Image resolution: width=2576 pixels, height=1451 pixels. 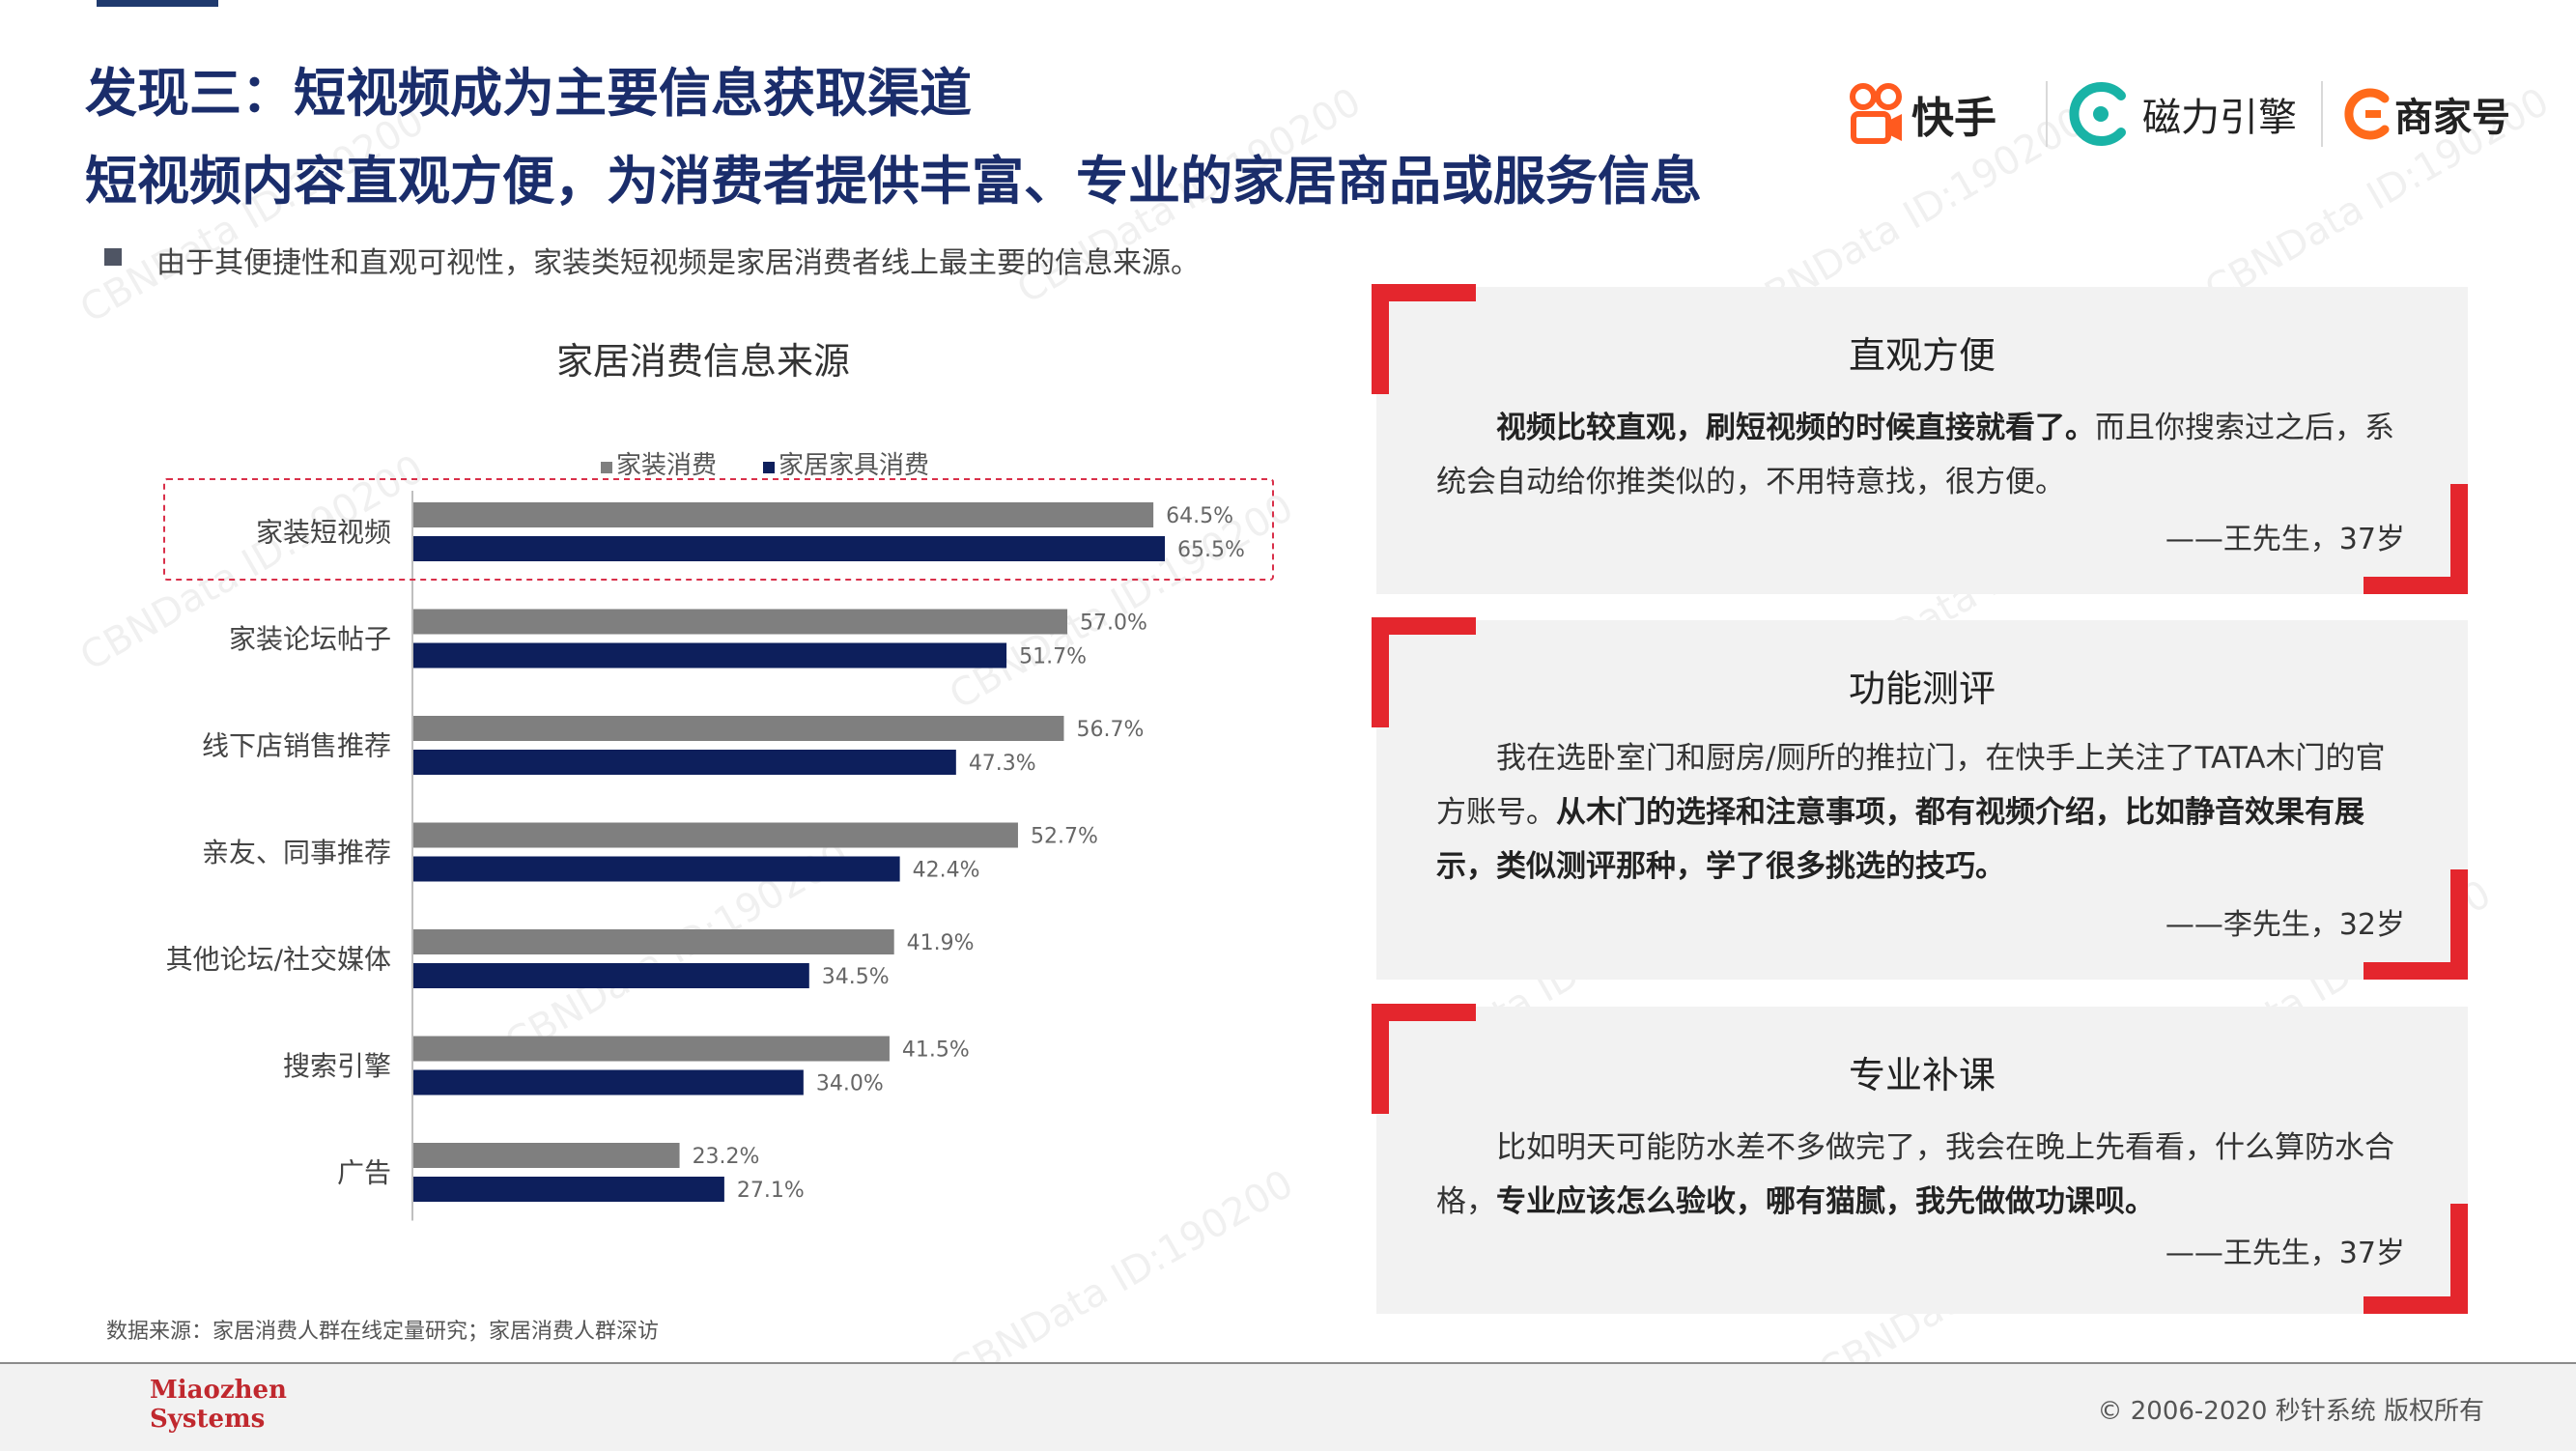 I want to click on top-accent-bar, so click(x=157, y=3).